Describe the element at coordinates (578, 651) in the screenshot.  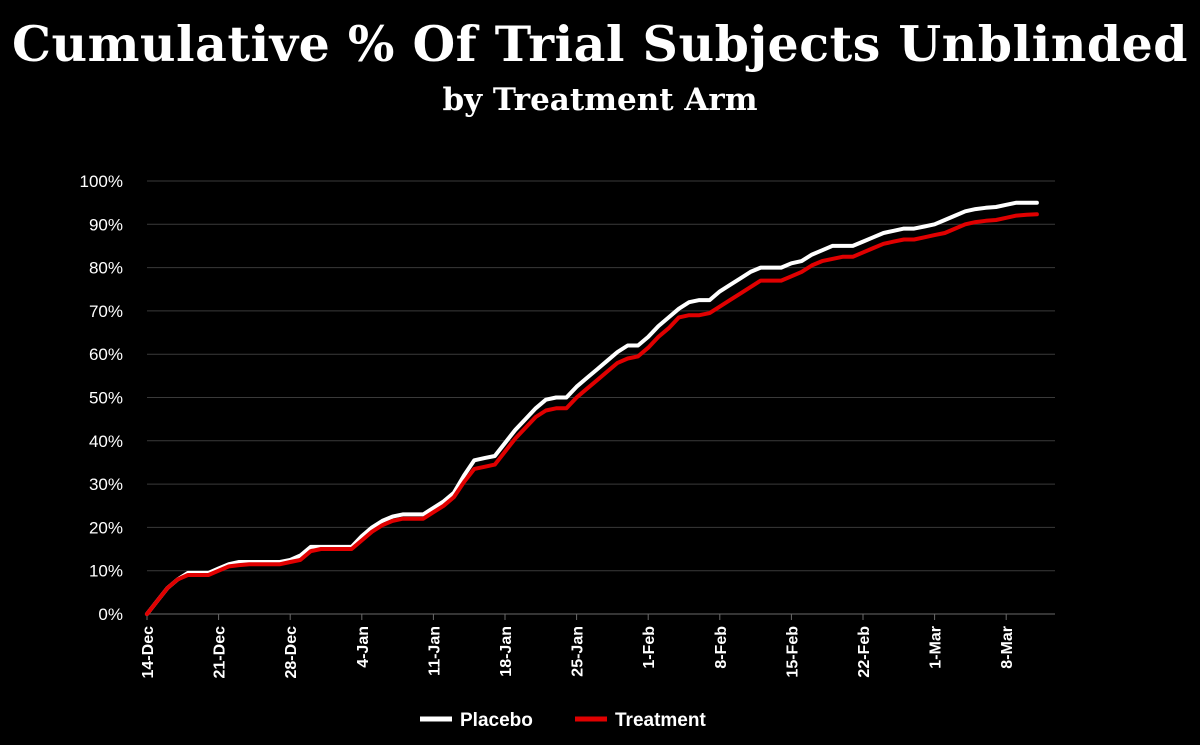
I see `x-tick-label: 25-Jan` at that location.